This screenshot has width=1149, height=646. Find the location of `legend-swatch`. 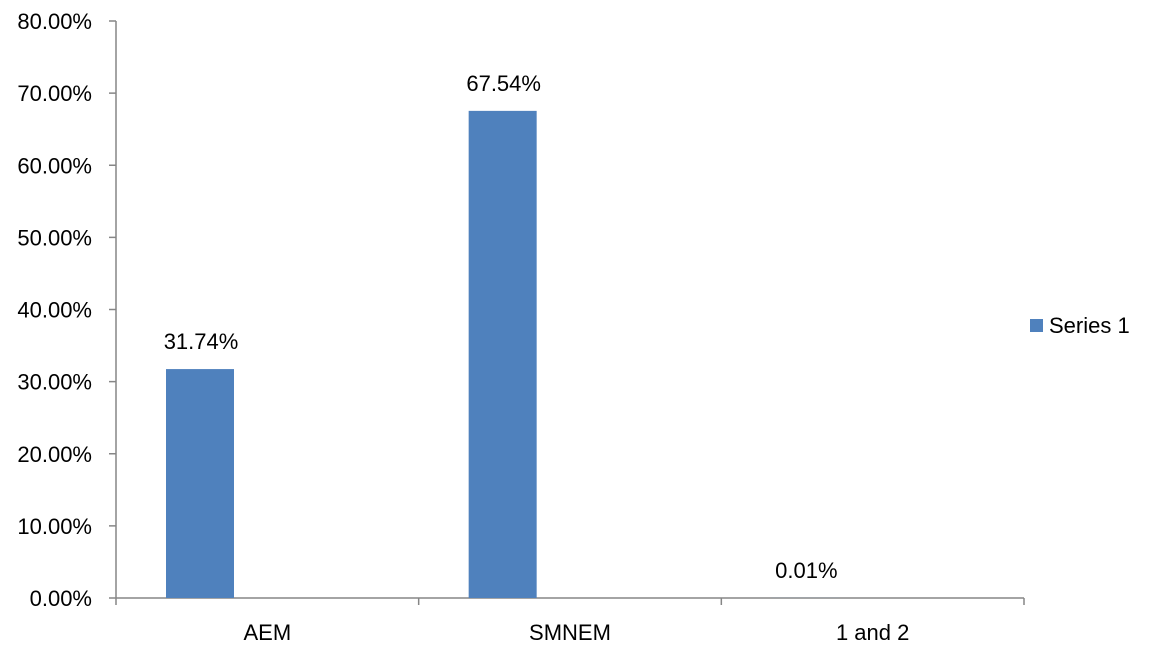

legend-swatch is located at coordinates (1036, 325).